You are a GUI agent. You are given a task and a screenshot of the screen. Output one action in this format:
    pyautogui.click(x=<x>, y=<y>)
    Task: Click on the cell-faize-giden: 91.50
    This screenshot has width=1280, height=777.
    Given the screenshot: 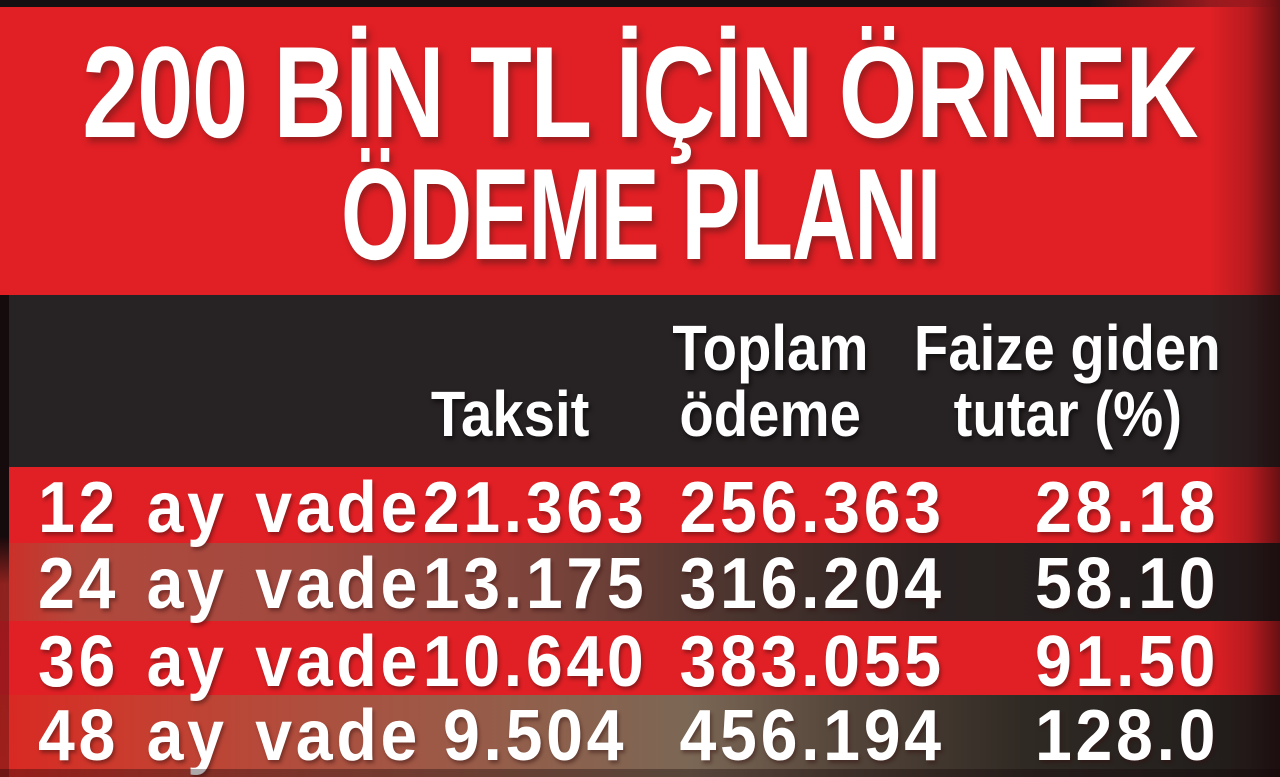 What is the action you would take?
    pyautogui.click(x=1127, y=662)
    